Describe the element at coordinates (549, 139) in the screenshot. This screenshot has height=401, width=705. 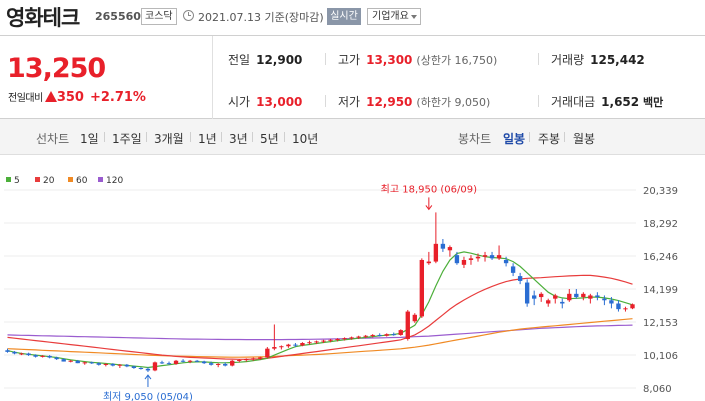
I see `candle-weekly: 주봉` at that location.